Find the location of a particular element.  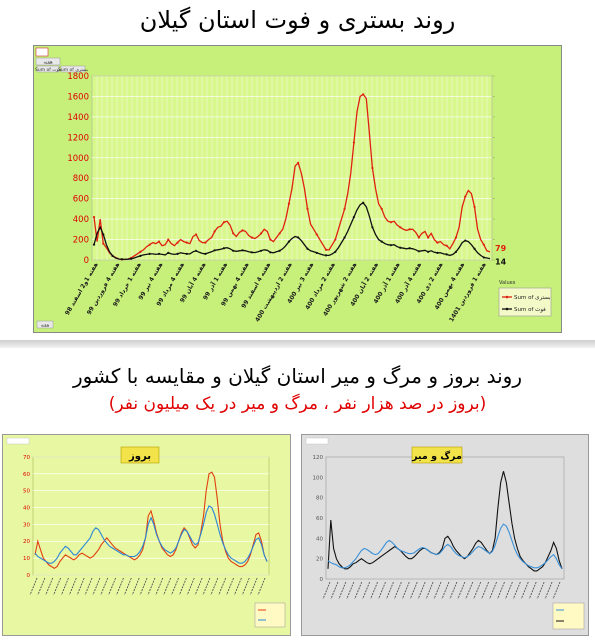

y-tick-label: 1600 is located at coordinates (78, 97).